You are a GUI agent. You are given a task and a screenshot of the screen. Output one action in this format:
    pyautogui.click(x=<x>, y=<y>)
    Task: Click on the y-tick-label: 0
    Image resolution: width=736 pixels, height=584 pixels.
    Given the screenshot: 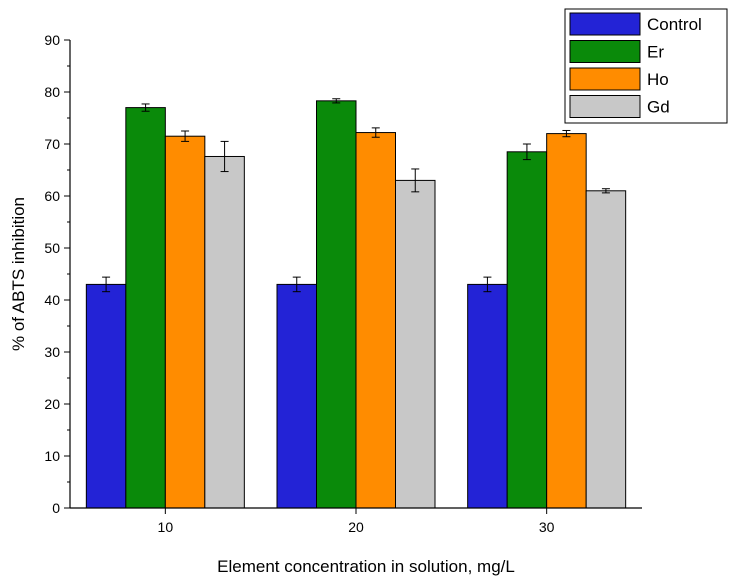 What is the action you would take?
    pyautogui.click(x=56, y=508)
    